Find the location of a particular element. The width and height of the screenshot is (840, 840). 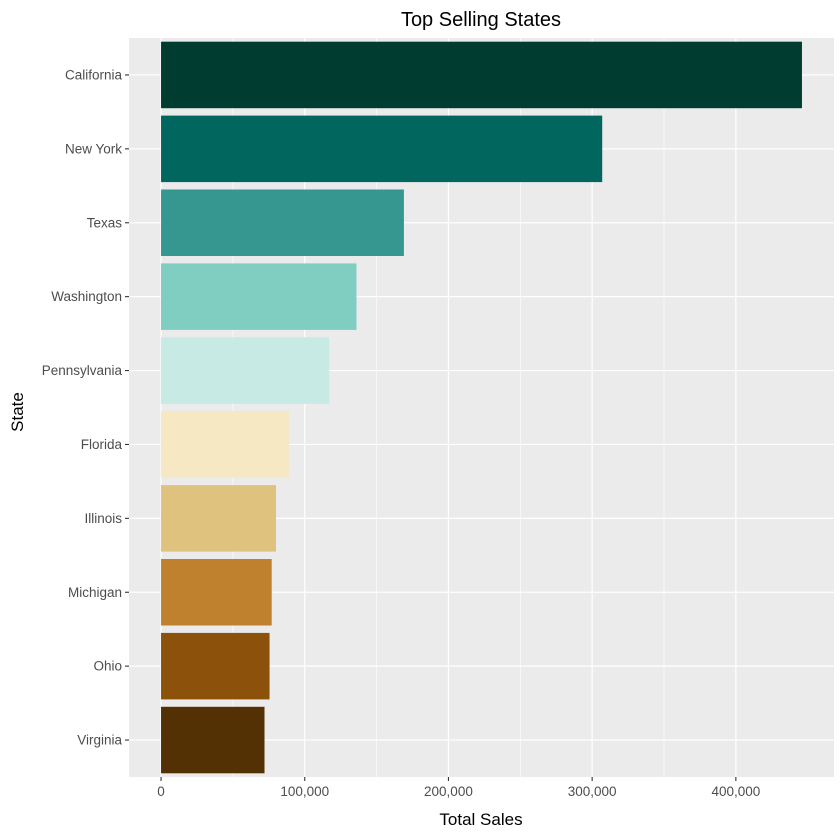

y-tick-label: California is located at coordinates (94, 74).